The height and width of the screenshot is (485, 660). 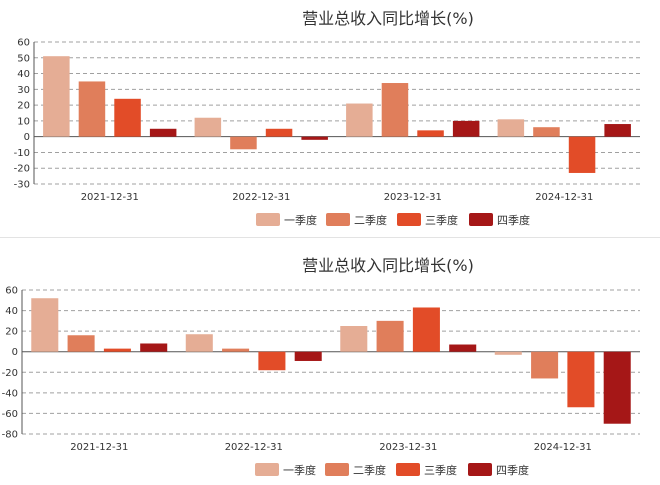 What do you see at coordinates (22, 185) in the screenshot?
I see `y-tick-label: -30` at bounding box center [22, 185].